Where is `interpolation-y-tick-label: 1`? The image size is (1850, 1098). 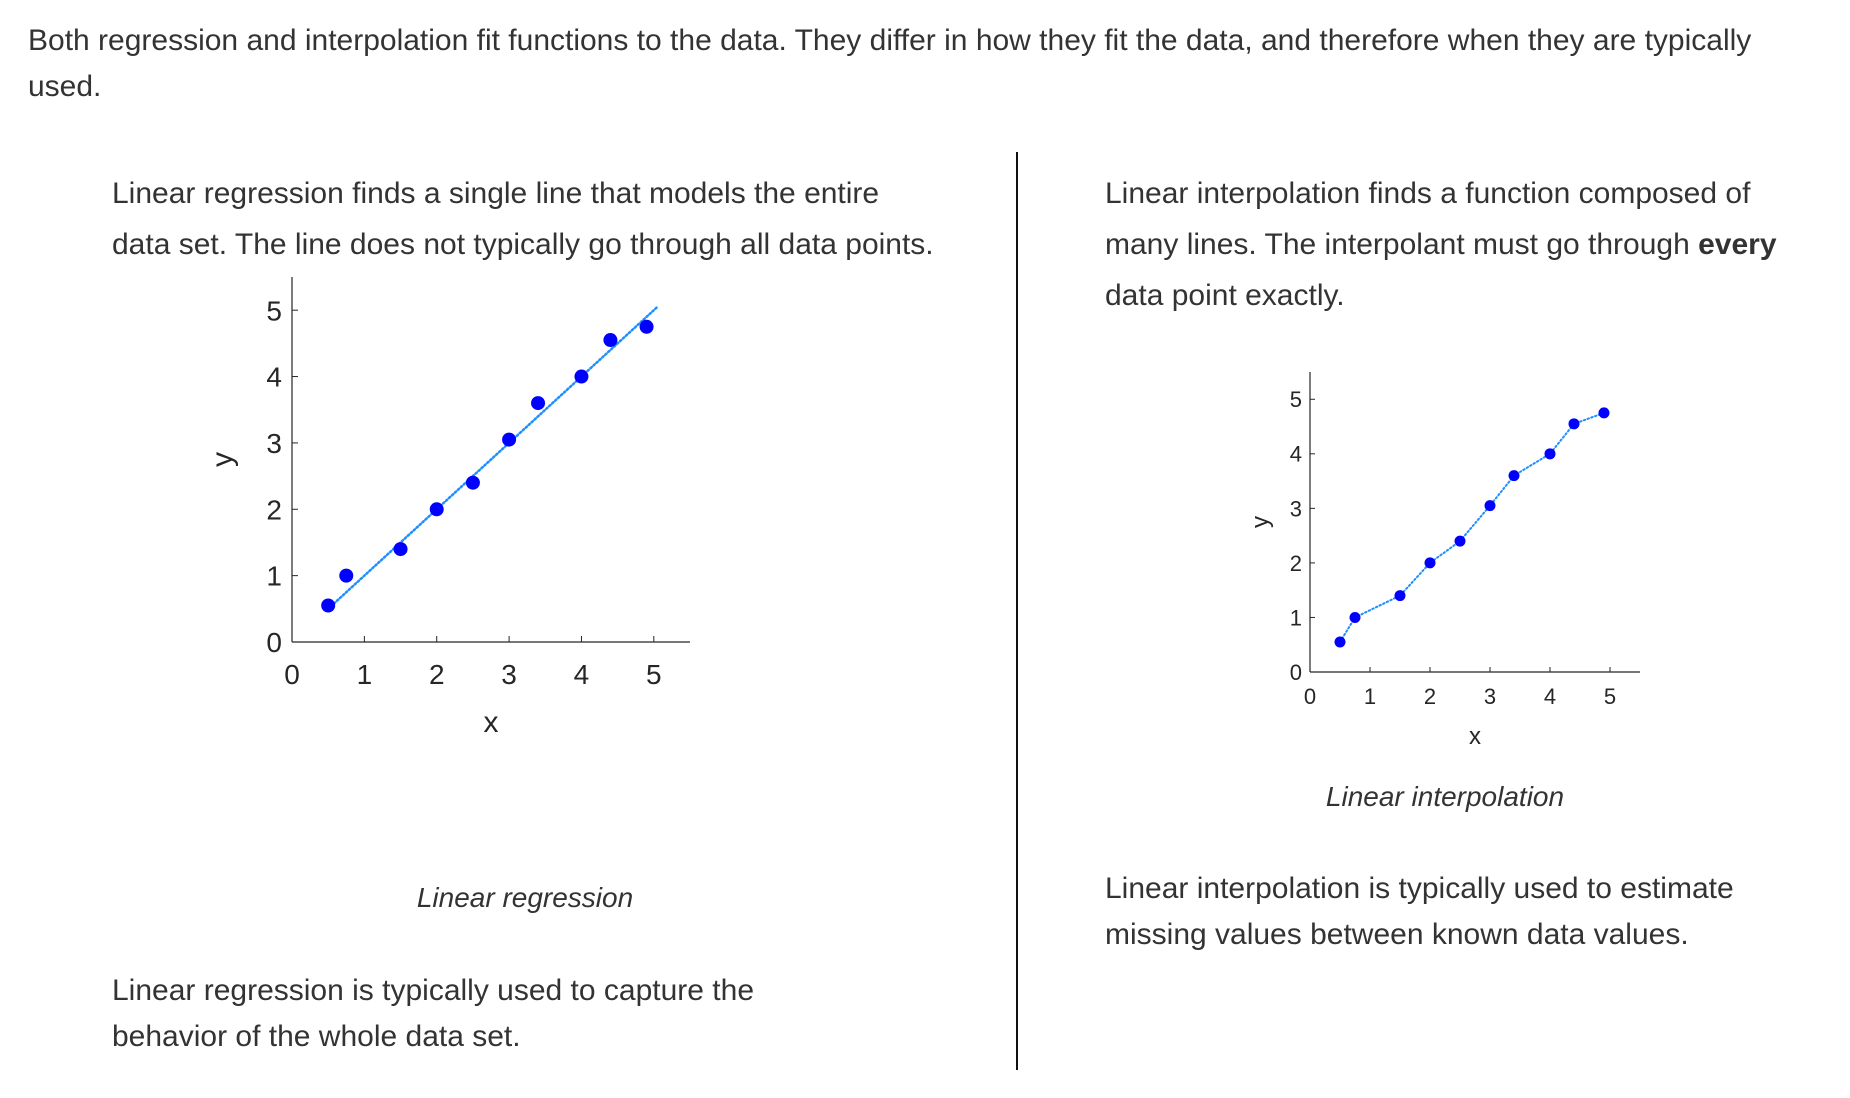 interpolation-y-tick-label: 1 is located at coordinates (1296, 617).